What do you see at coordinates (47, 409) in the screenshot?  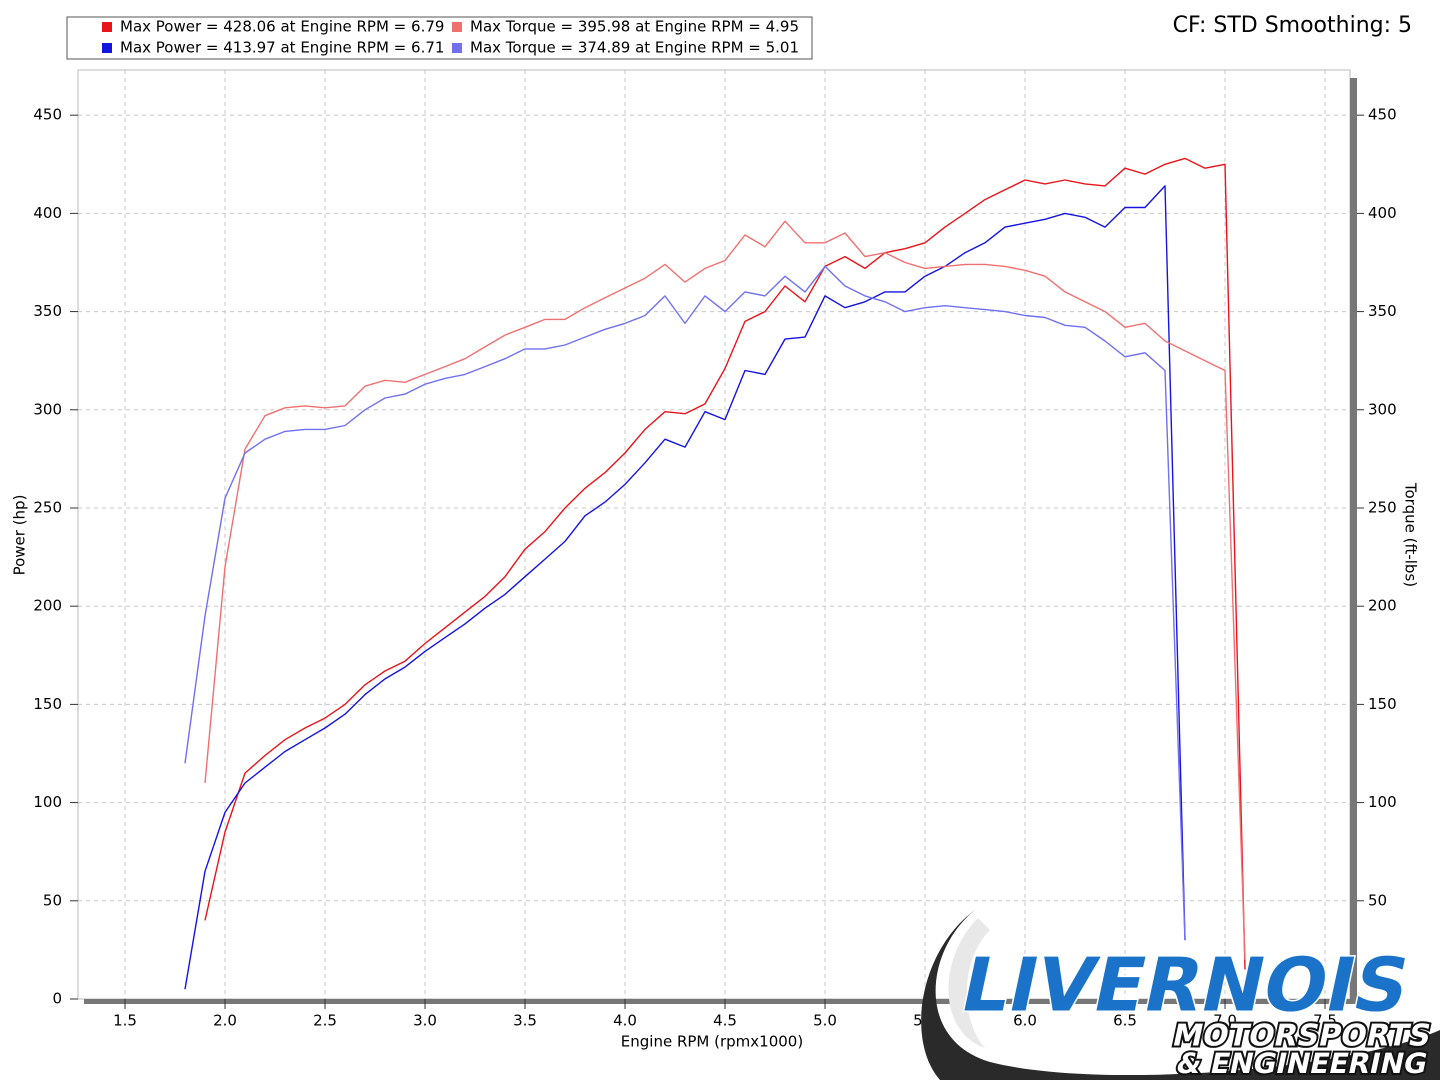 I see `y-tick-label: 300` at bounding box center [47, 409].